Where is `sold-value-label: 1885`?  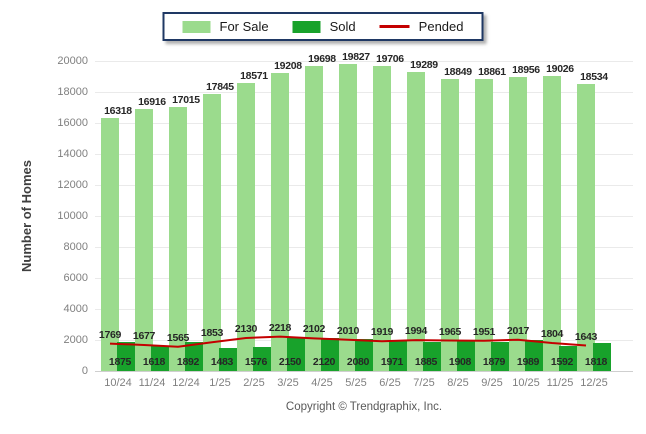
sold-value-label: 1885 is located at coordinates (426, 362).